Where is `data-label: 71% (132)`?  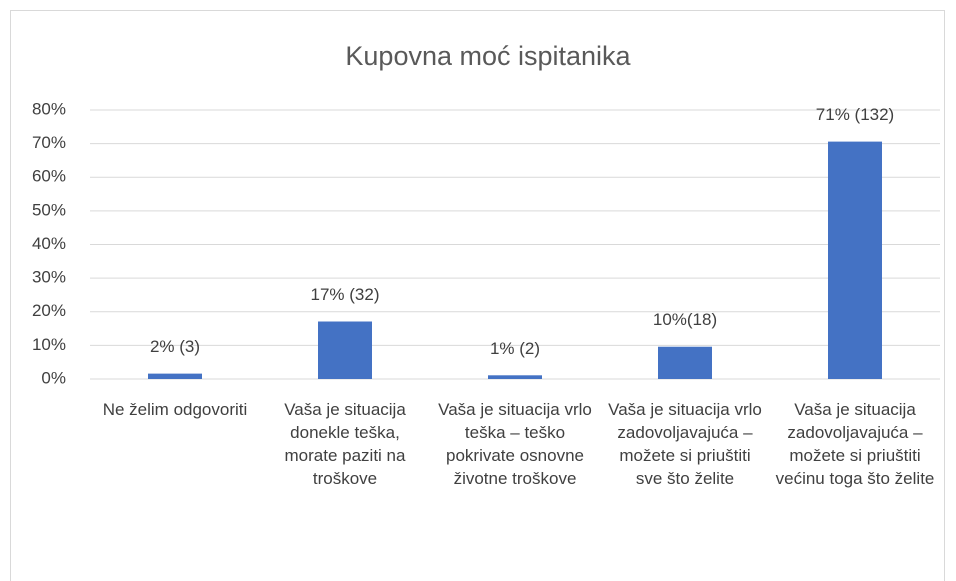 data-label: 71% (132) is located at coordinates (855, 114).